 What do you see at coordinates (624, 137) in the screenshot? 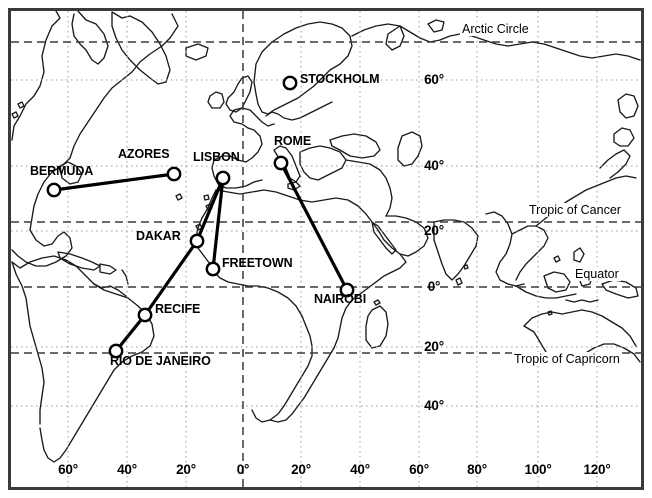
I see `coastline-japan-north` at bounding box center [624, 137].